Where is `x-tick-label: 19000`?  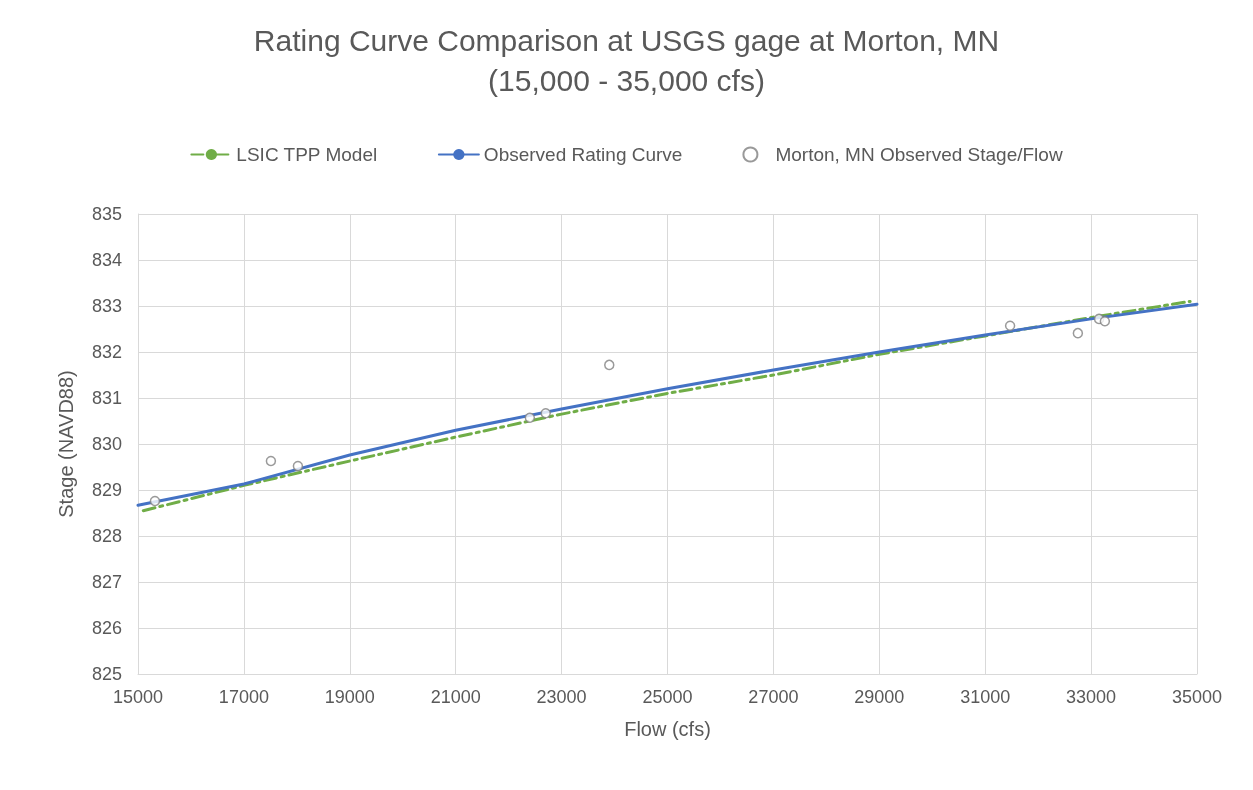
x-tick-label: 19000 is located at coordinates (349, 697).